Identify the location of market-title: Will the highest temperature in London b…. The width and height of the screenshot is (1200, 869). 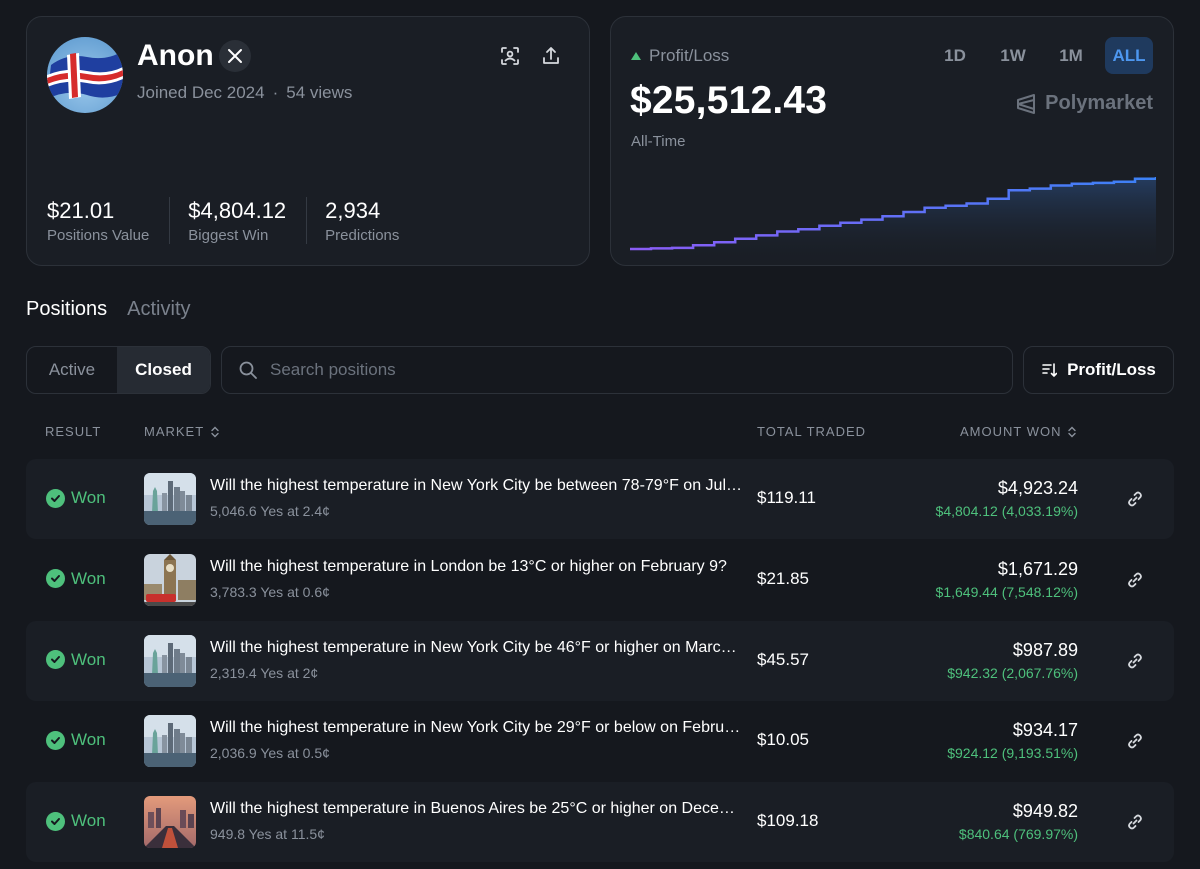
(468, 566).